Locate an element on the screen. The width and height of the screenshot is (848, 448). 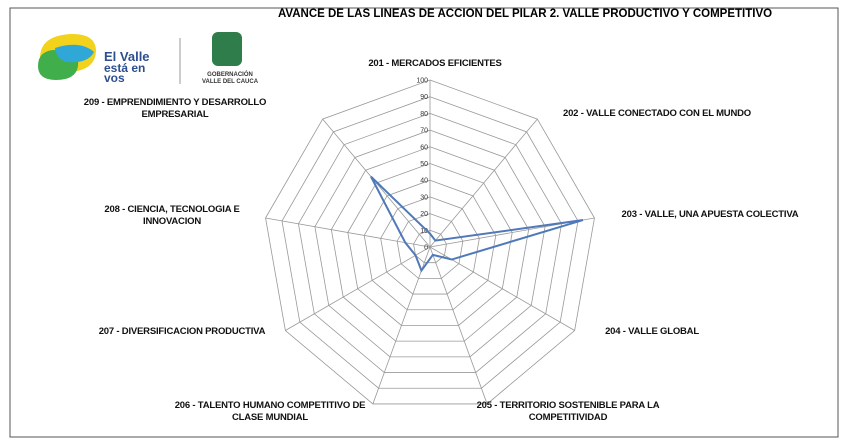
logo-shield is located at coordinates (227, 49).